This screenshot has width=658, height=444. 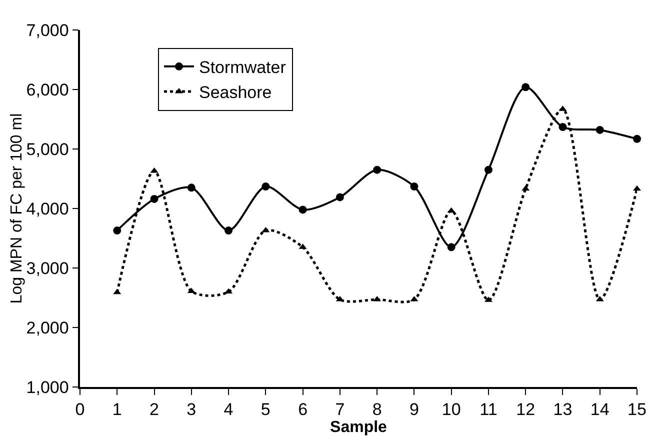 I want to click on x-tick-label: 9, so click(x=414, y=410).